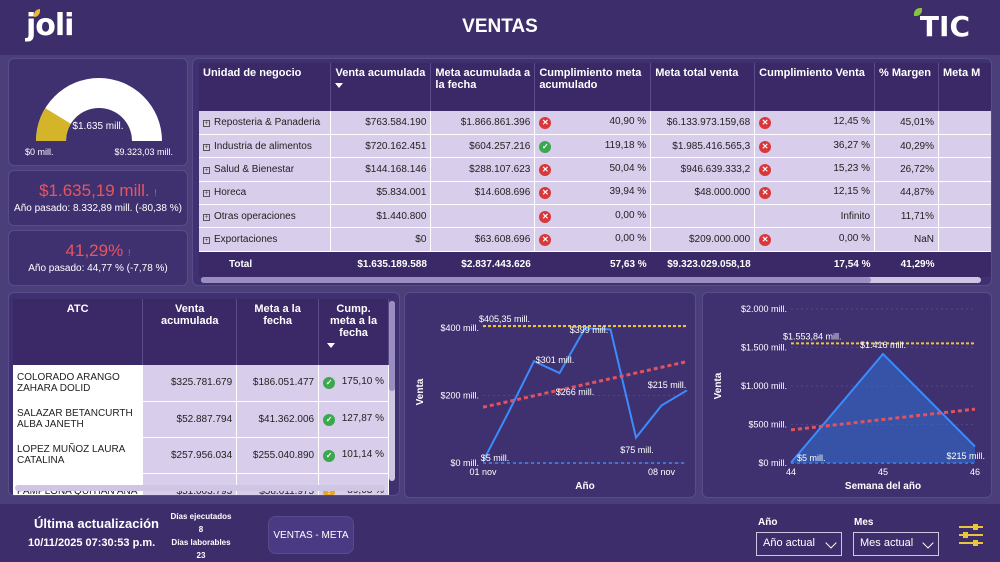 This screenshot has height=562, width=1000. What do you see at coordinates (265, 87) in the screenshot?
I see `col-header-unidad: Unidad de negocio` at bounding box center [265, 87].